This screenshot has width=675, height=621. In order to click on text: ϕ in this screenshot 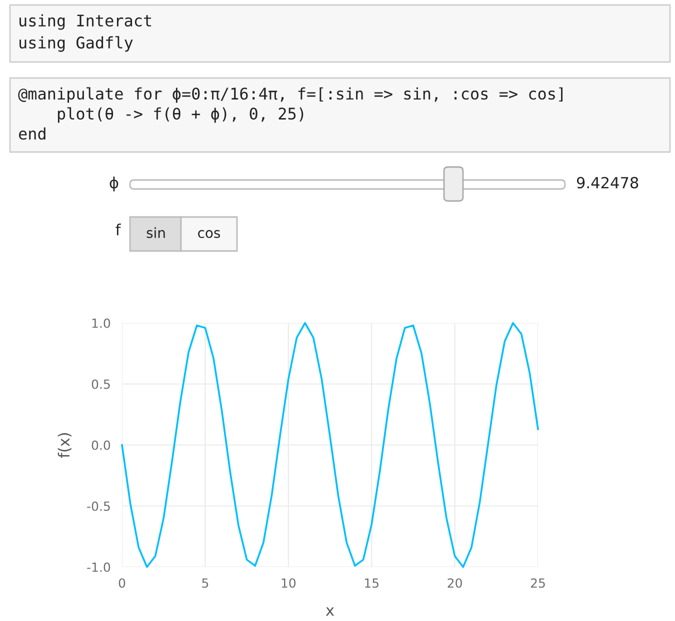, I will do `click(114, 184)`.